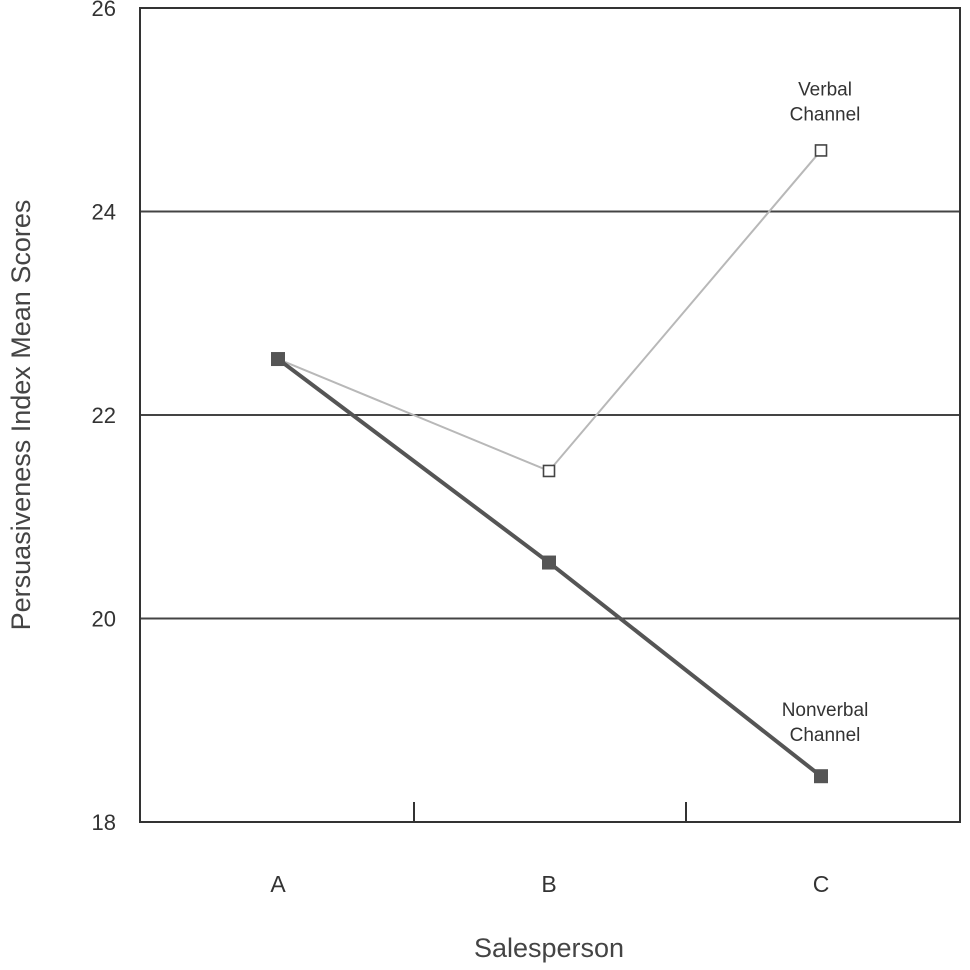 The width and height of the screenshot is (970, 970). I want to click on y-tick-label-18: 18, so click(104, 822).